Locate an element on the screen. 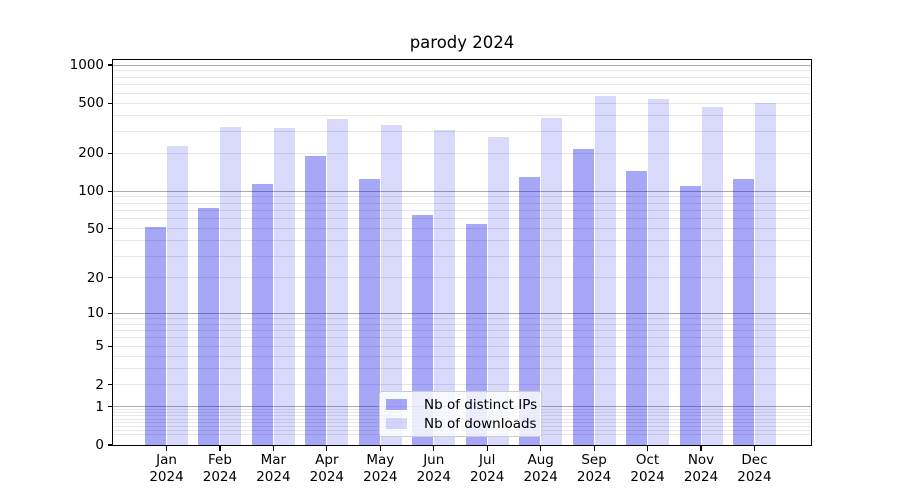 The width and height of the screenshot is (900, 500). x-tick-label-feb: Feb 2024 is located at coordinates (220, 468).